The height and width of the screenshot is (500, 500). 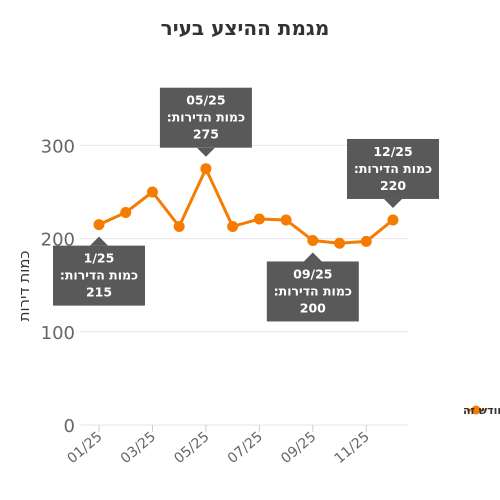 I want to click on y-tick-label: 0, so click(x=69, y=426).